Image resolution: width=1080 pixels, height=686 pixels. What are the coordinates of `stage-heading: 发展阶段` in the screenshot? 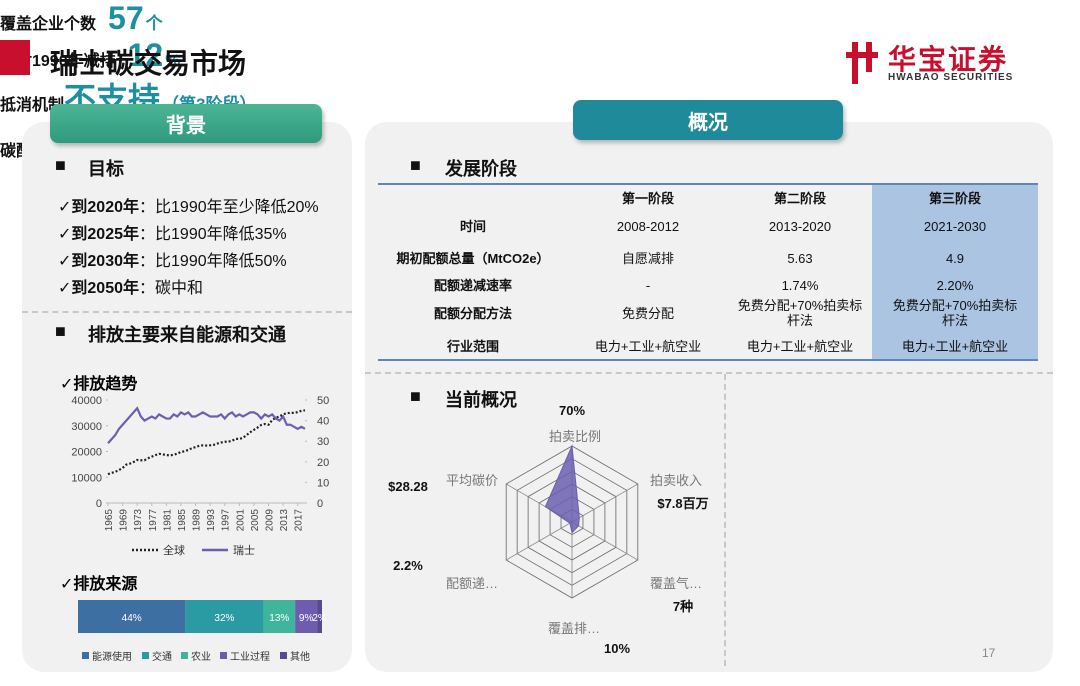 It's located at (481, 169).